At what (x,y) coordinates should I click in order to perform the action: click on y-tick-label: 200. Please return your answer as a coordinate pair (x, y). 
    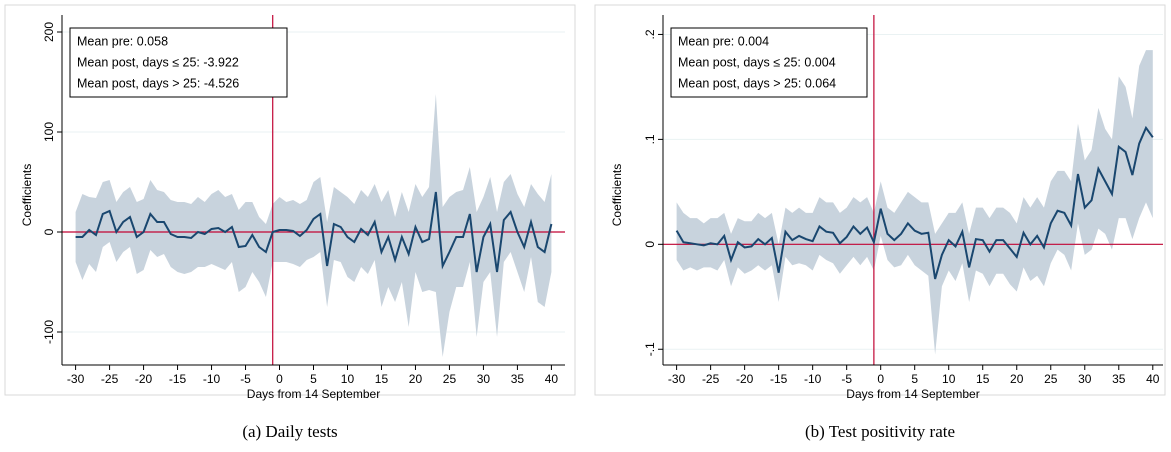
    Looking at the image, I should click on (49, 32).